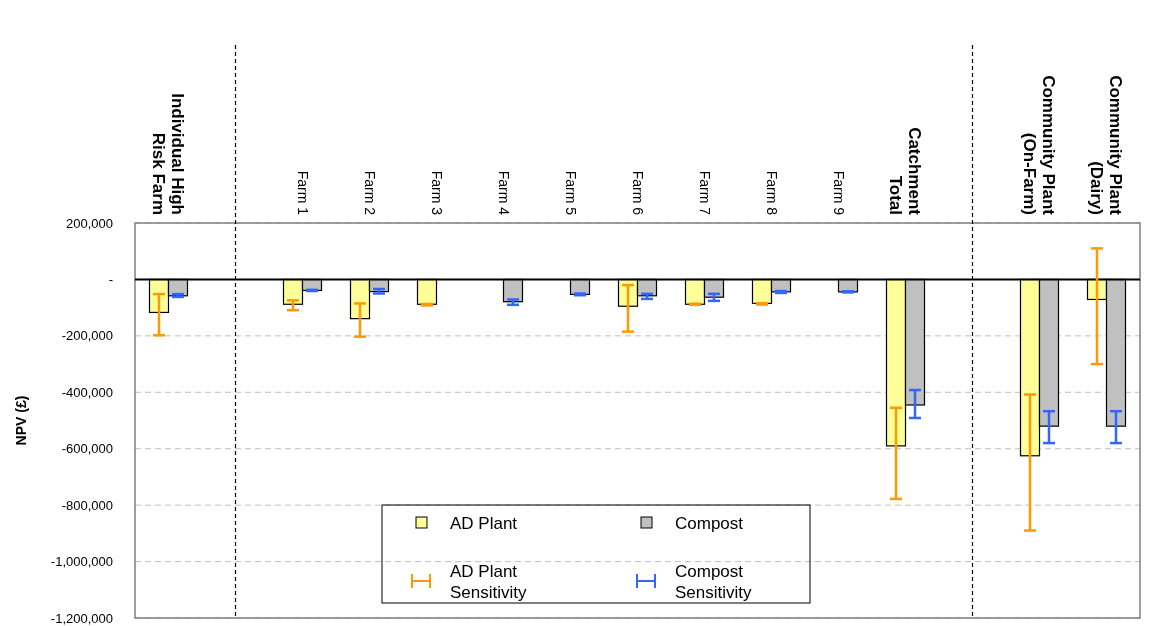 This screenshot has height=626, width=1149. I want to click on x-tick-label: Farm 1, so click(302, 193).